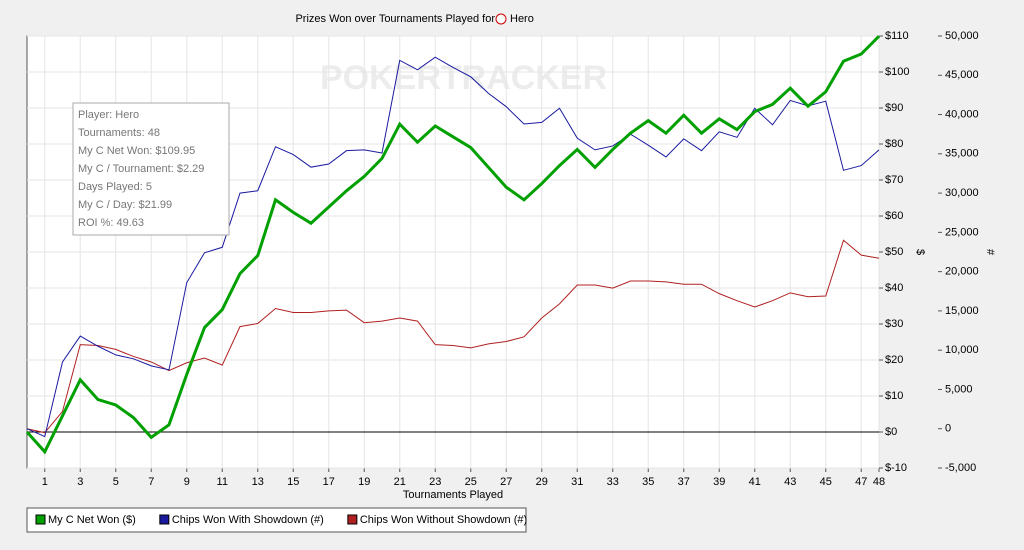 The height and width of the screenshot is (550, 1024). Describe the element at coordinates (453, 495) in the screenshot. I see `x-axis-label: Tournaments Played` at that location.